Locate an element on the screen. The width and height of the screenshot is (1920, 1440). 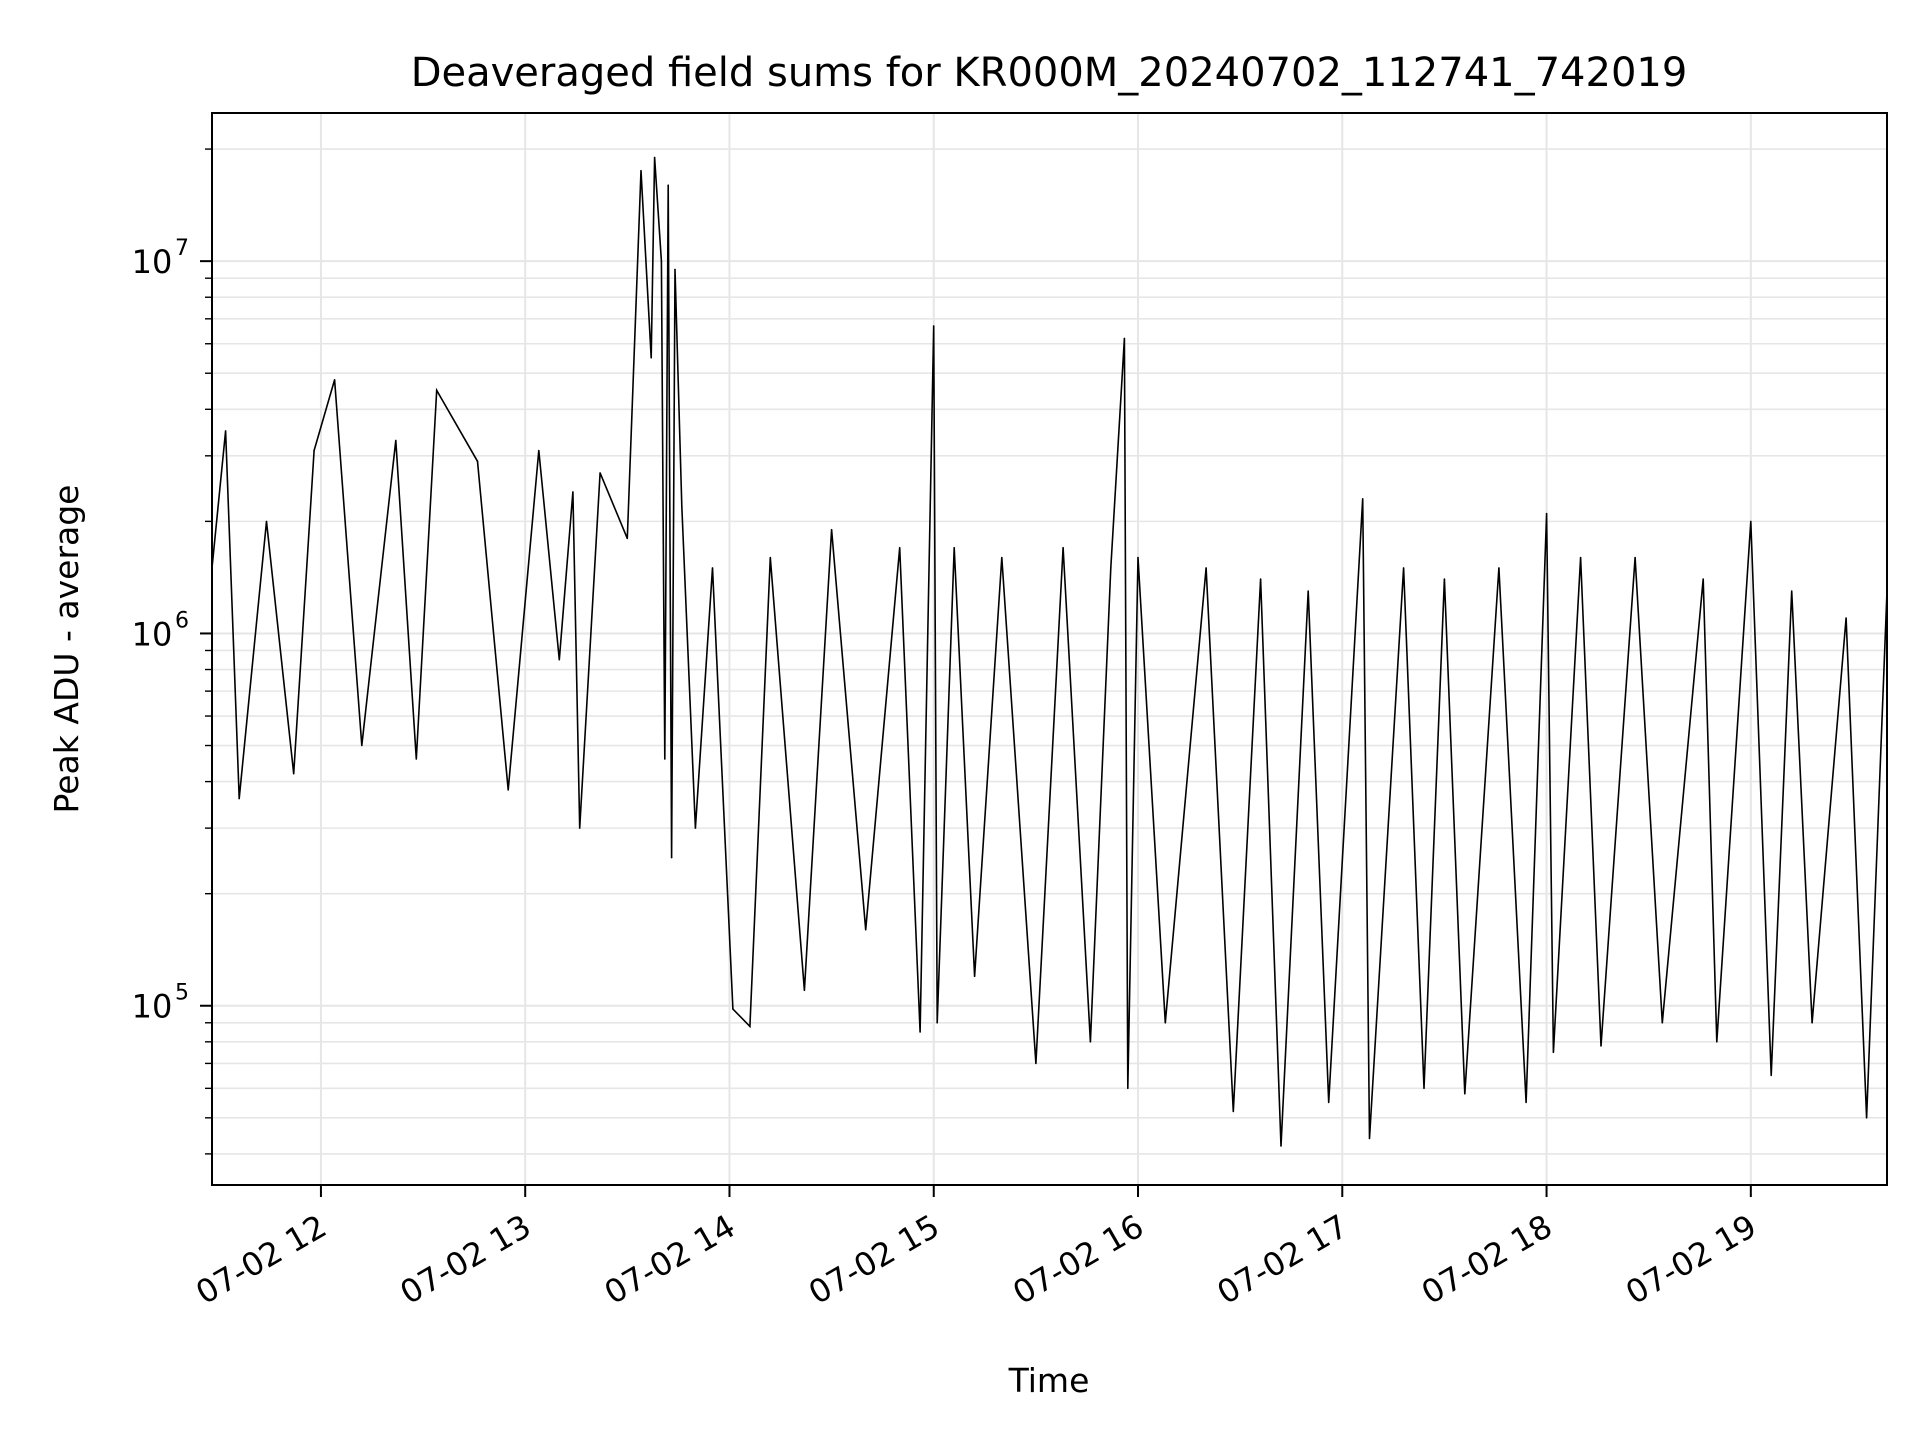
x-axis-label: Time is located at coordinates (1049, 1380).